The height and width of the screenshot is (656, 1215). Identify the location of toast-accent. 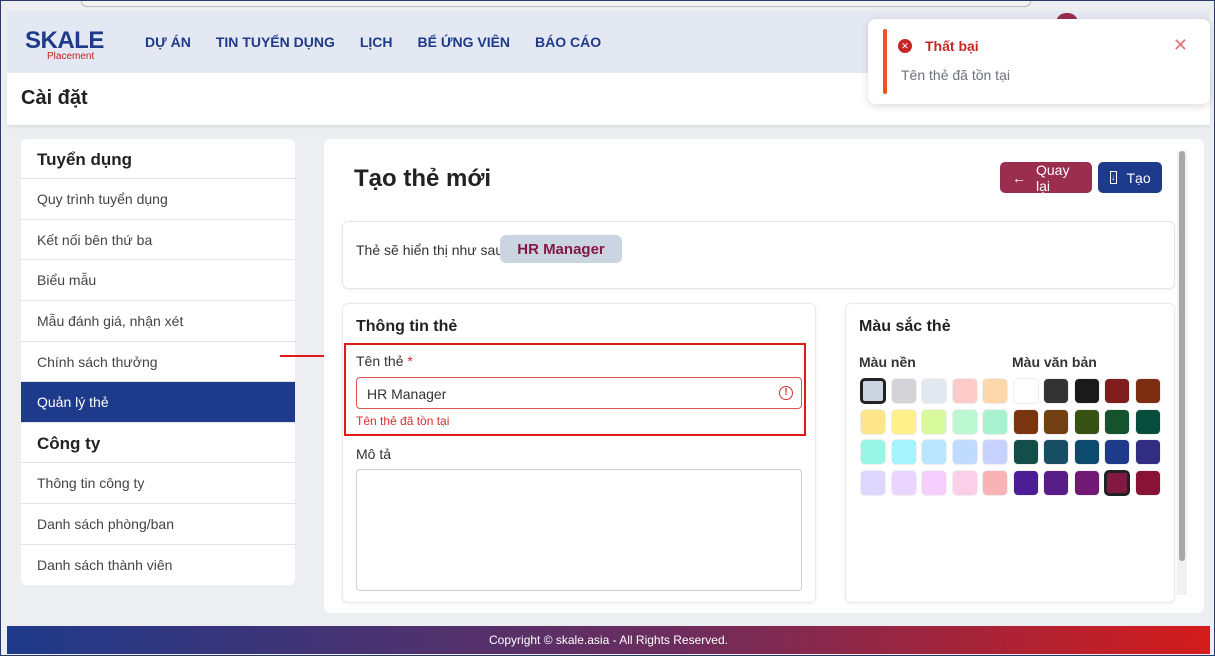
(885, 61).